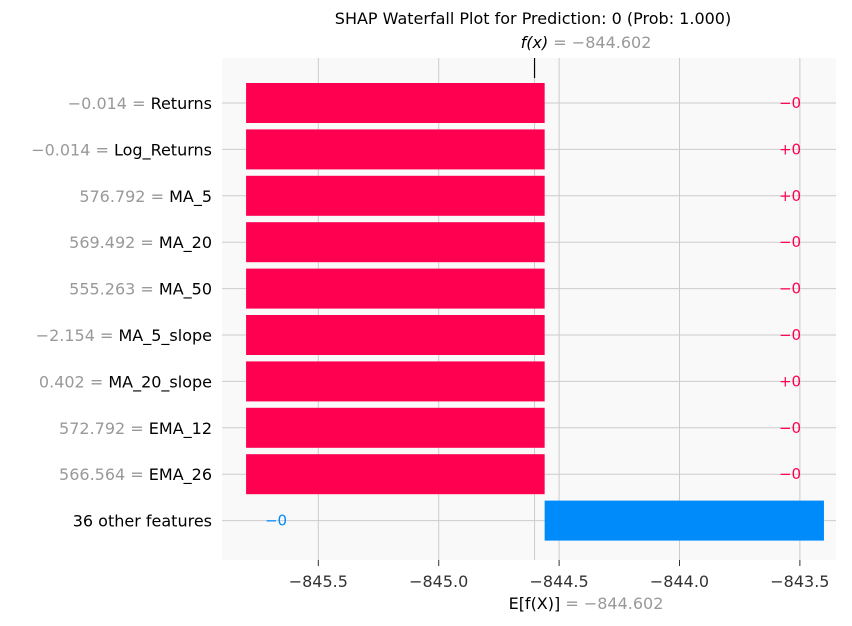 Image resolution: width=852 pixels, height=626 pixels. What do you see at coordinates (190, 197) in the screenshot?
I see `feature-name: MA_5` at bounding box center [190, 197].